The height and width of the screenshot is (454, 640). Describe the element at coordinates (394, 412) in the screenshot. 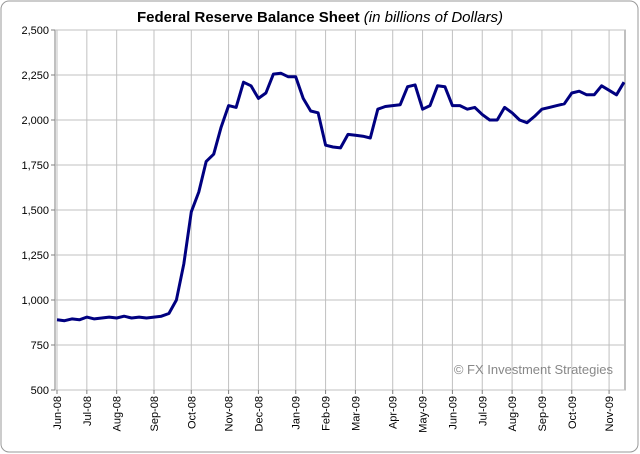

I see `x-tick-label: Apr-09` at that location.